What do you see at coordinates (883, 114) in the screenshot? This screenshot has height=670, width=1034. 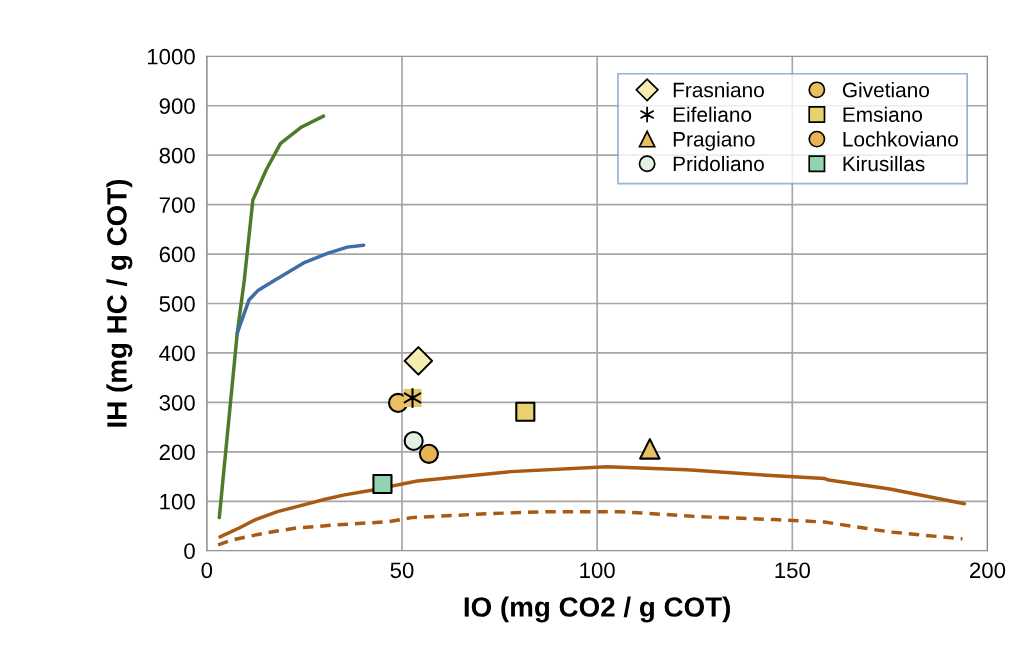 I see `legend-label: Emsiano` at bounding box center [883, 114].